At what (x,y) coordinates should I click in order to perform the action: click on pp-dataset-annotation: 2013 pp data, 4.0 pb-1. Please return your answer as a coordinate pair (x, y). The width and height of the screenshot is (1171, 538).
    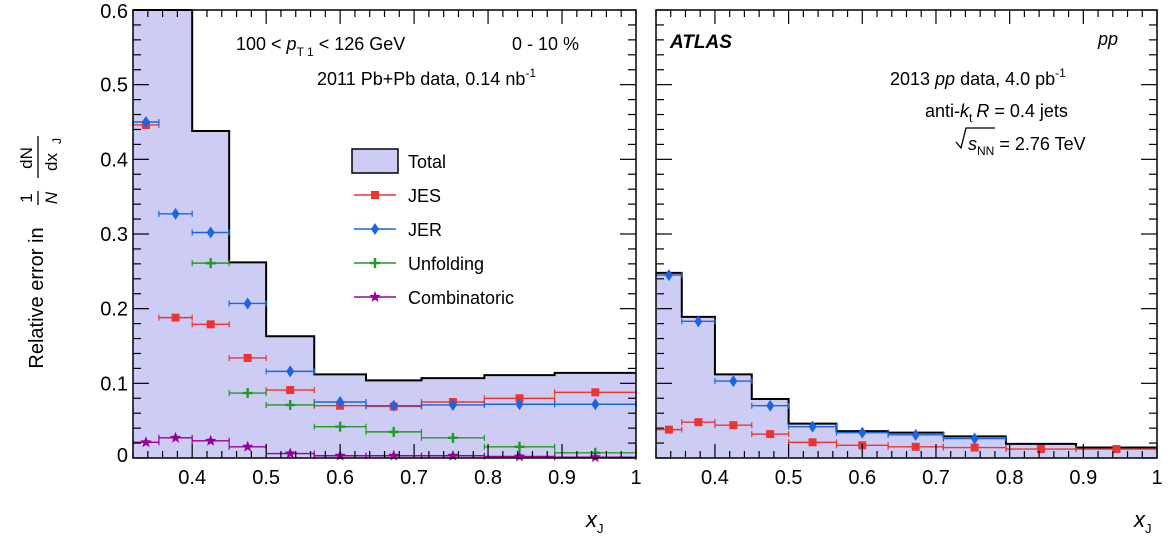
    Looking at the image, I should click on (978, 77).